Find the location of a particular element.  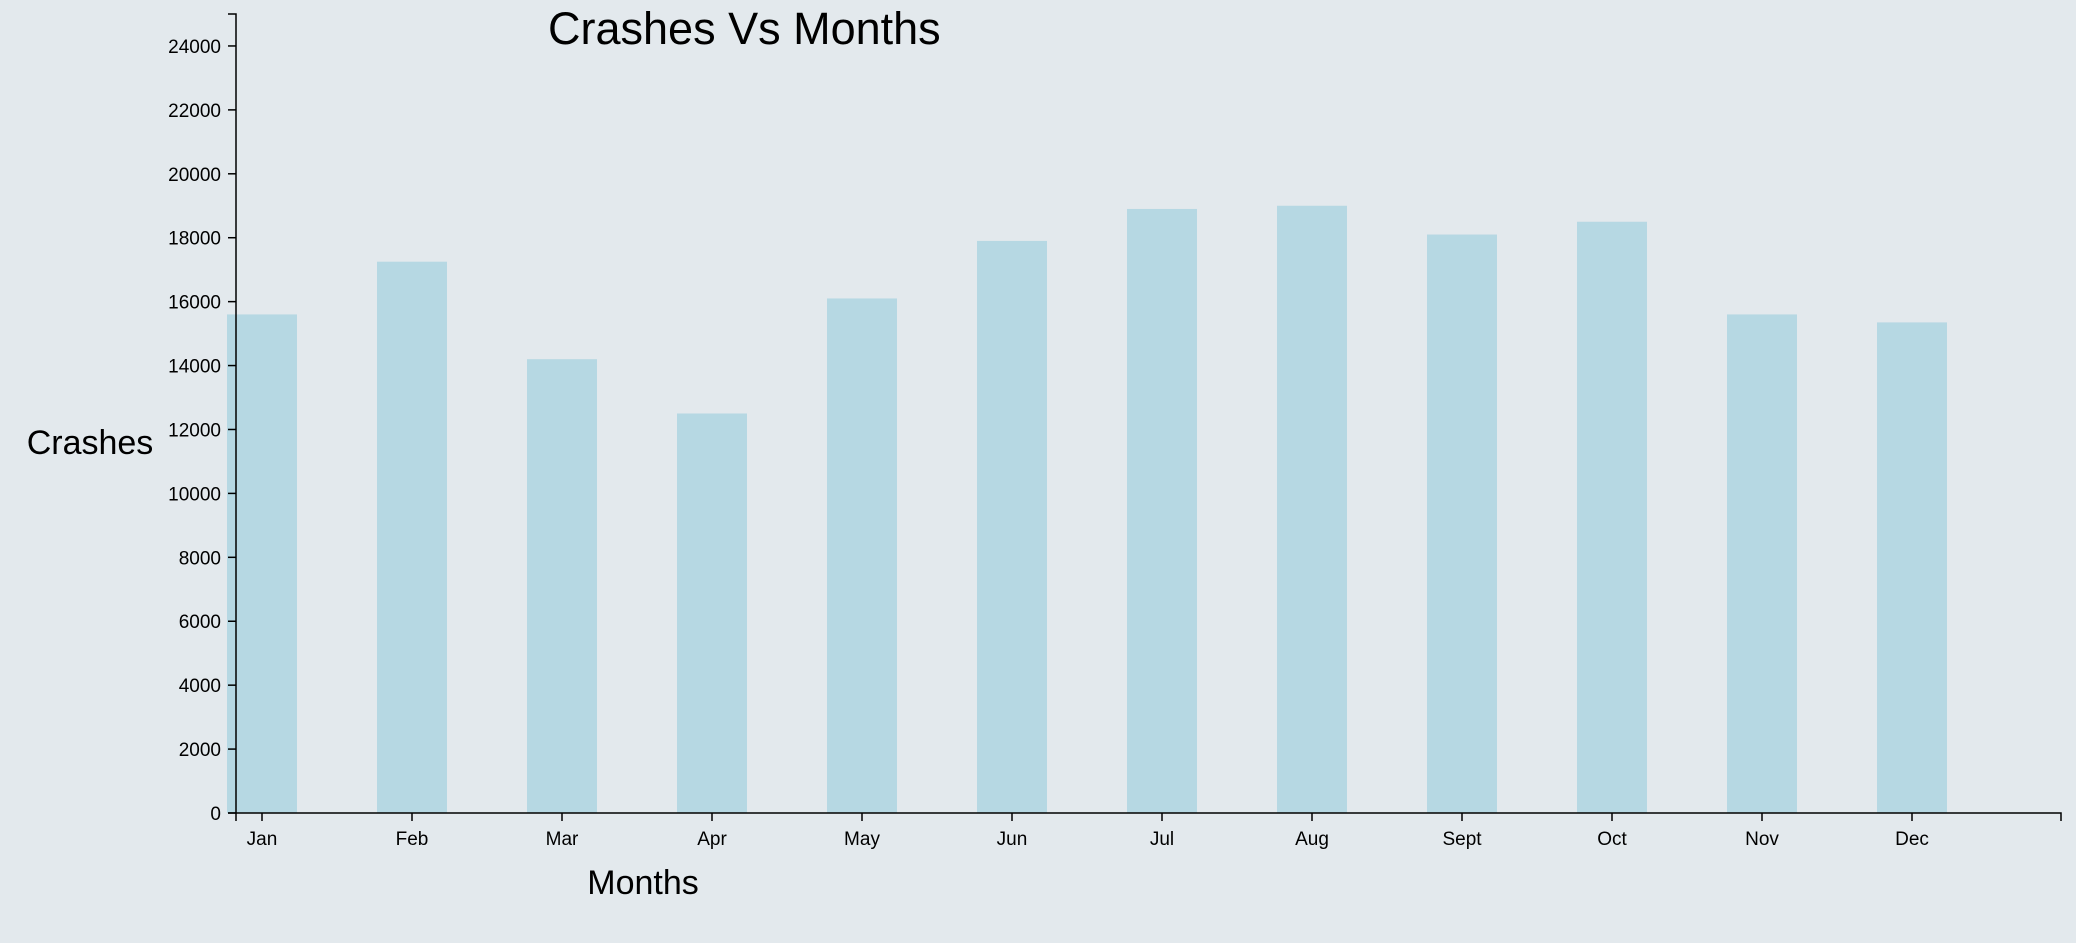

x-axis-line is located at coordinates (1148, 816).